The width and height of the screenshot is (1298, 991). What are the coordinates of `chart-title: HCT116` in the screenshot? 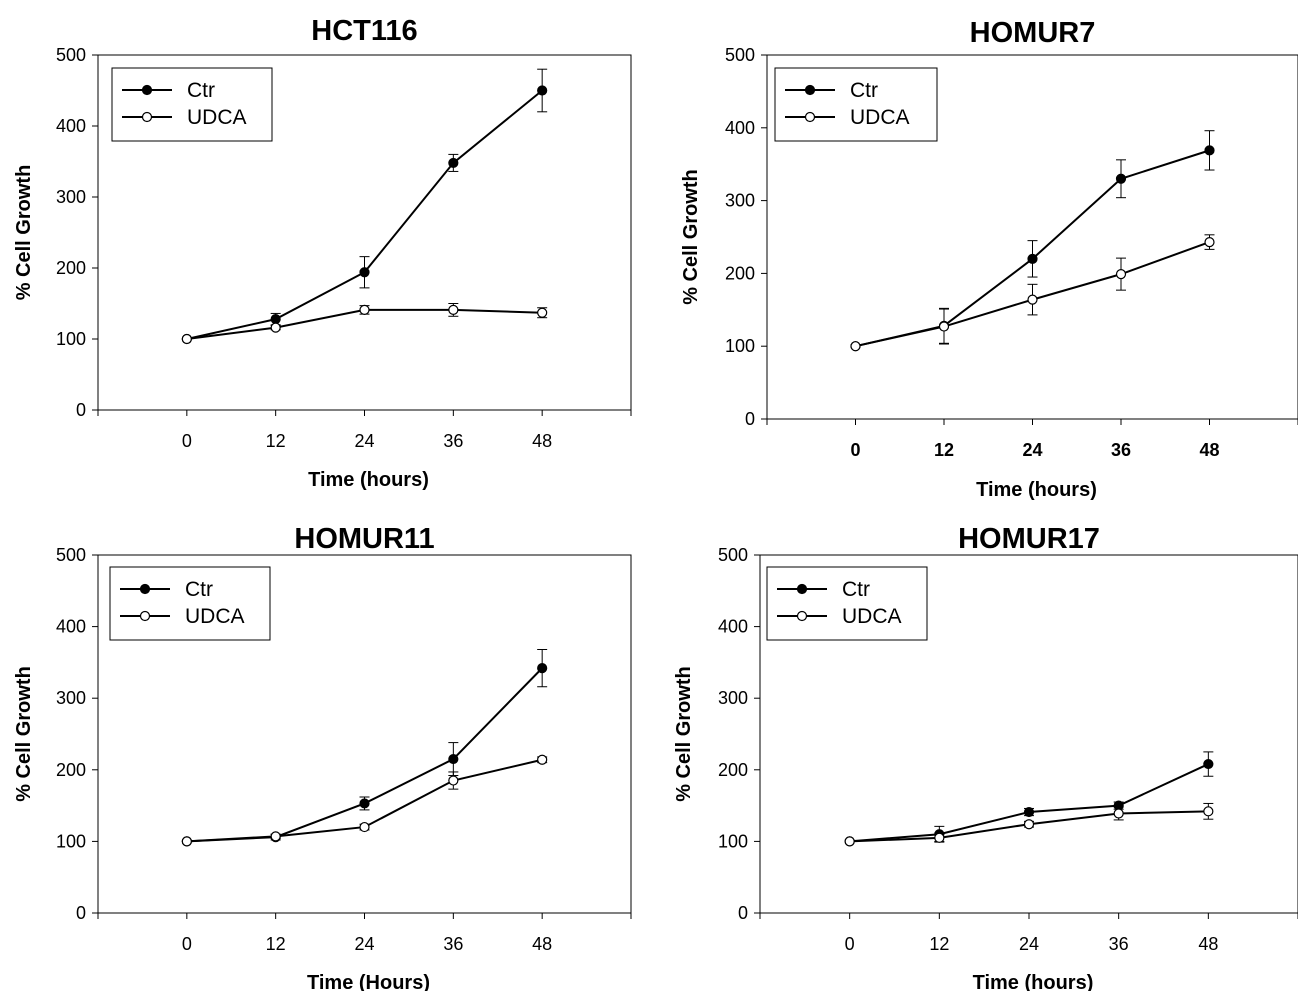 It's located at (364, 31).